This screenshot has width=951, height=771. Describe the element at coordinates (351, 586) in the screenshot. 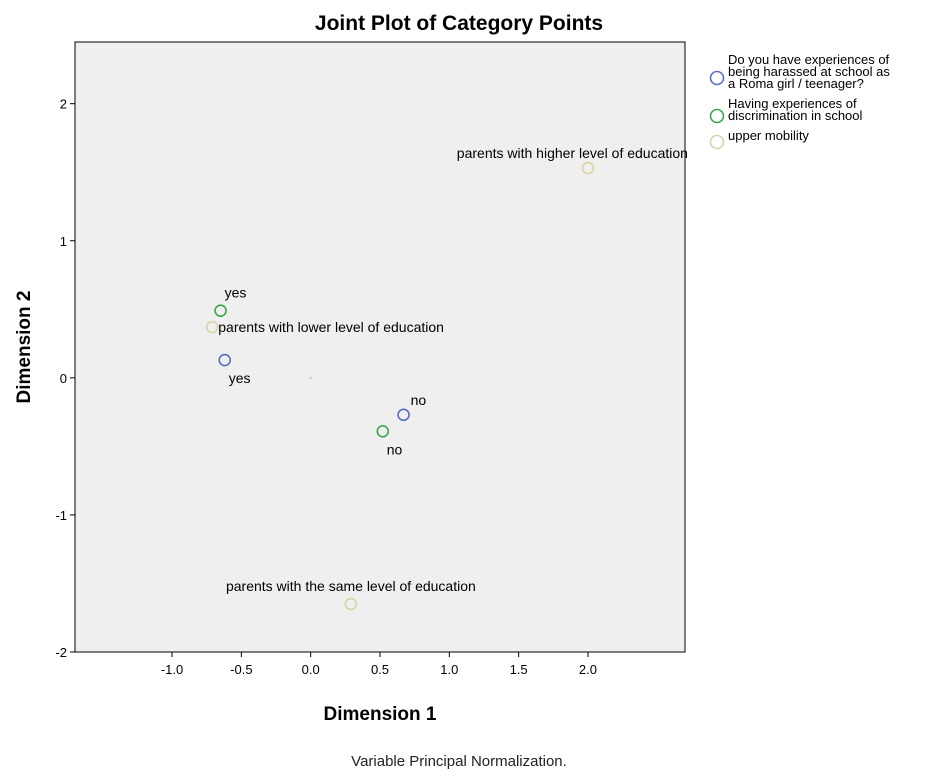

I see `point-label: parents with the same level of education` at that location.